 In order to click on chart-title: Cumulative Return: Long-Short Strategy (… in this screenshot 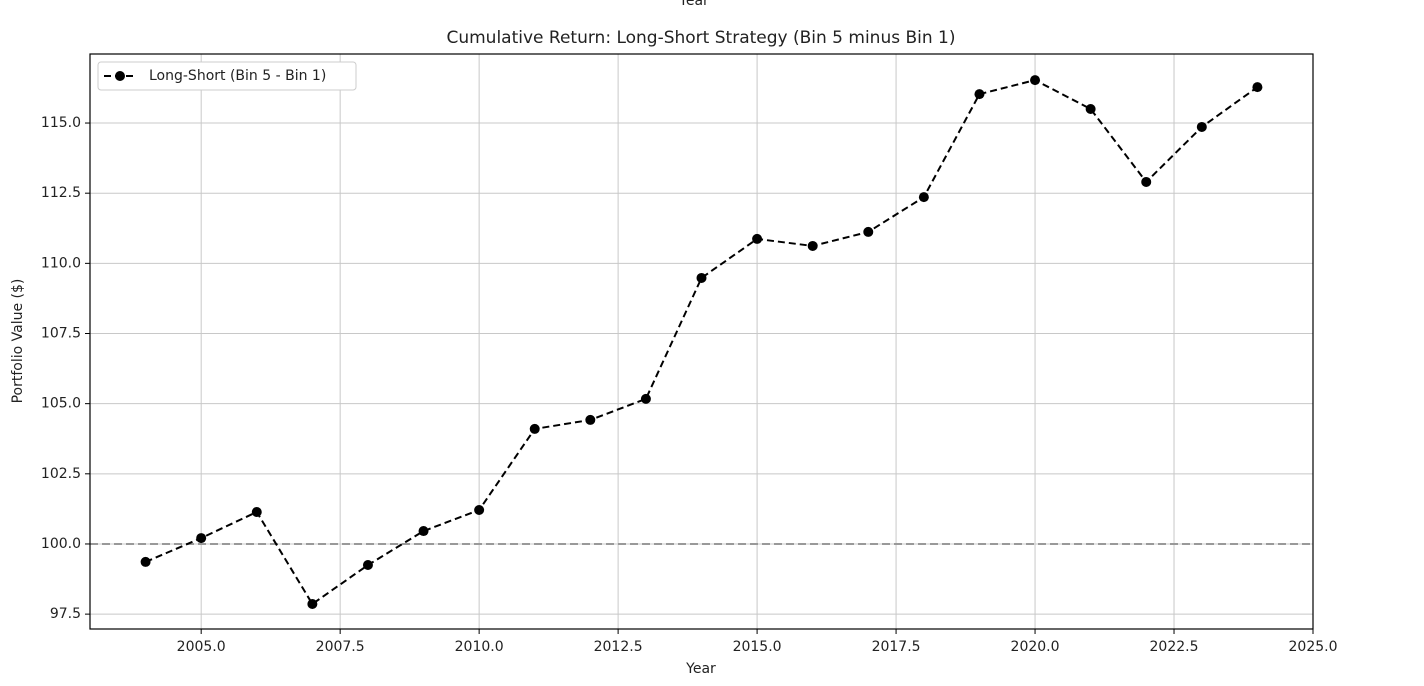, I will do `click(700, 38)`.